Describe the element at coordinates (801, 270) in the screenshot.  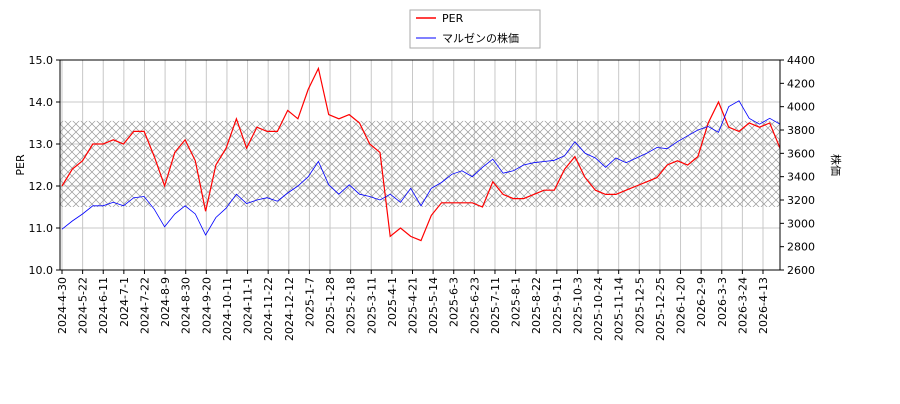
I see `y-tick-label-right: 2600` at that location.